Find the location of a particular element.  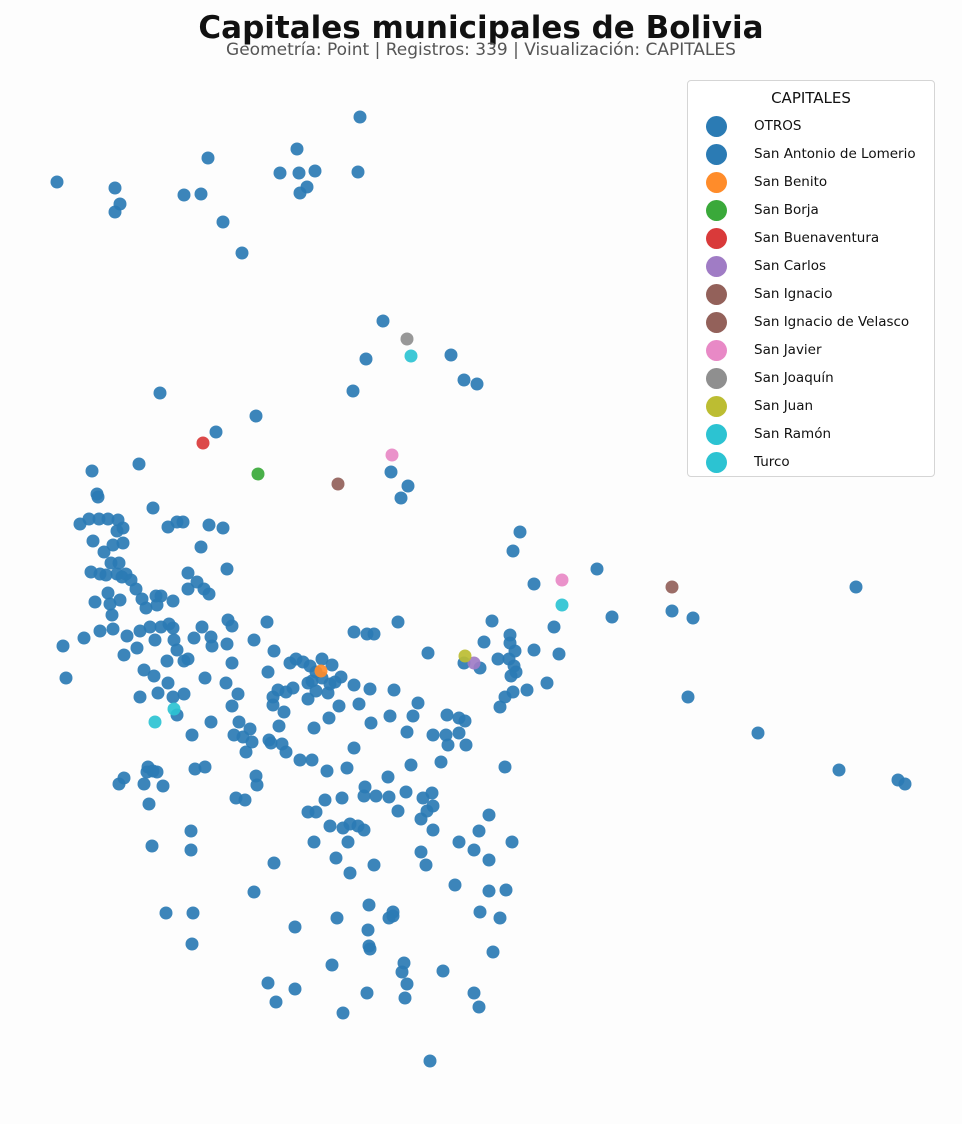

legend-item: San Javier is located at coordinates (764, 350).